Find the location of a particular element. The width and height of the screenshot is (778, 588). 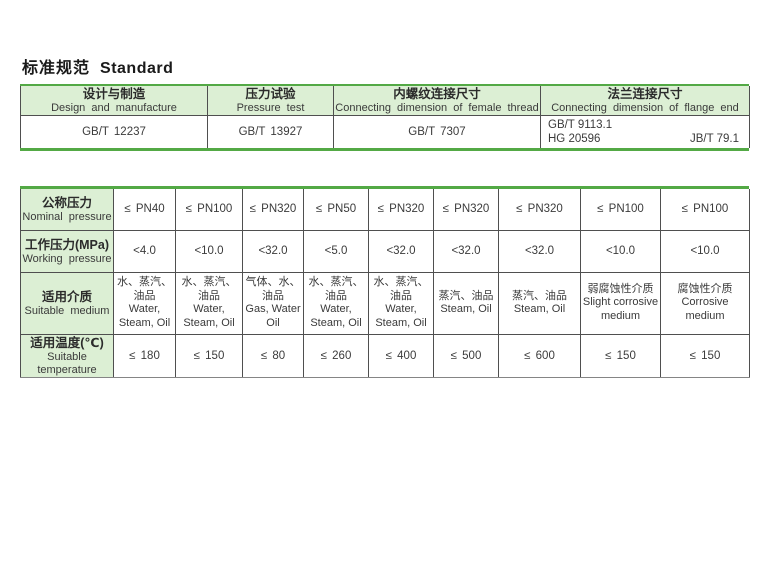

flange-standard-2-left: HG 20596 is located at coordinates (574, 139).